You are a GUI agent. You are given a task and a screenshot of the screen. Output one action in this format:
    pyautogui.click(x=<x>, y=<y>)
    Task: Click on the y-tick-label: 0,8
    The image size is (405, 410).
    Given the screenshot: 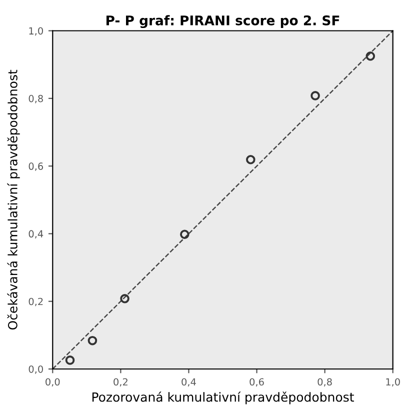 What is the action you would take?
    pyautogui.click(x=35, y=99)
    